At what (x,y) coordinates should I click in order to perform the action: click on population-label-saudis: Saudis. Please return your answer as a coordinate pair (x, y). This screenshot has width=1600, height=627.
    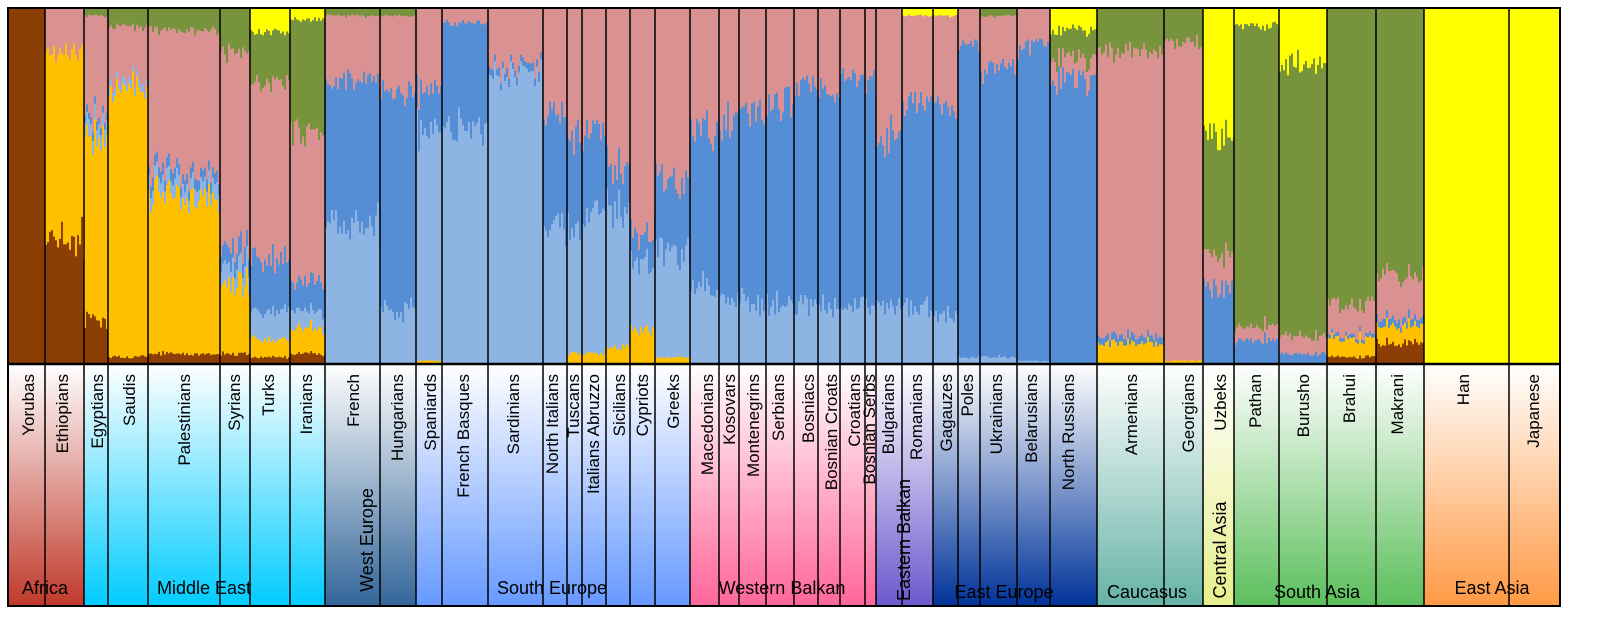
    Looking at the image, I should click on (129, 400).